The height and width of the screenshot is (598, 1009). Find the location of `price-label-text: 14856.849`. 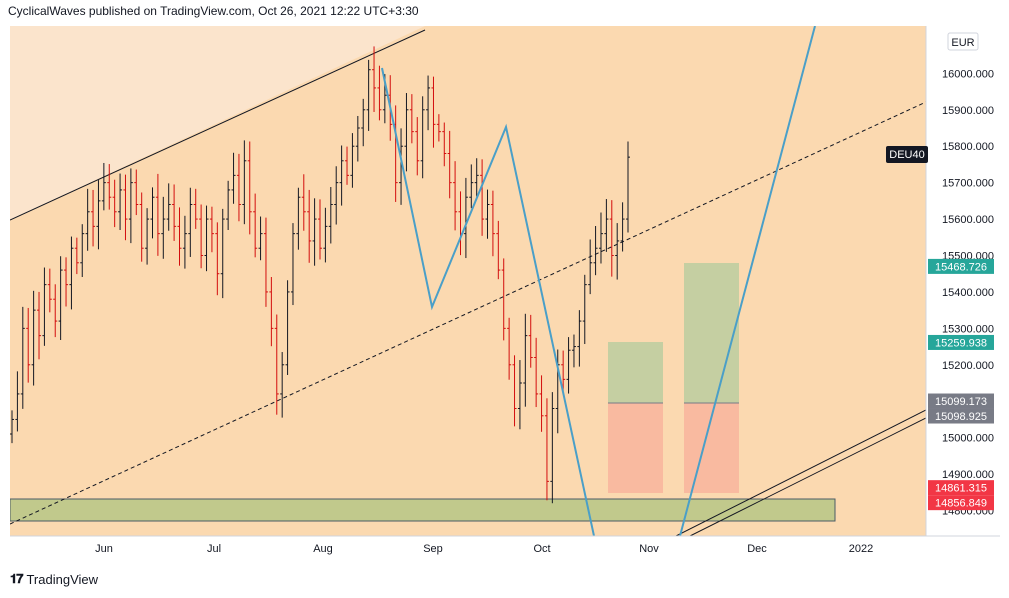

price-label-text: 14856.849 is located at coordinates (961, 504).